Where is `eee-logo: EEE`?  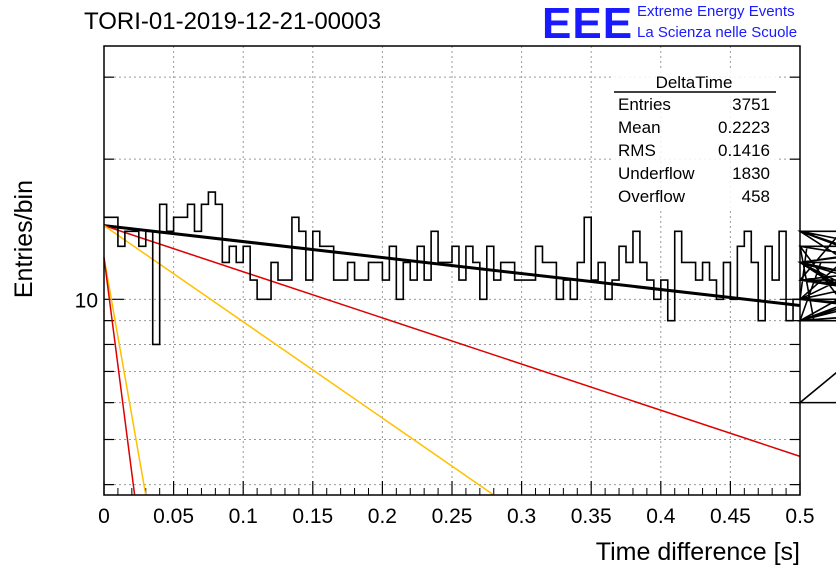 eee-logo: EEE is located at coordinates (588, 24).